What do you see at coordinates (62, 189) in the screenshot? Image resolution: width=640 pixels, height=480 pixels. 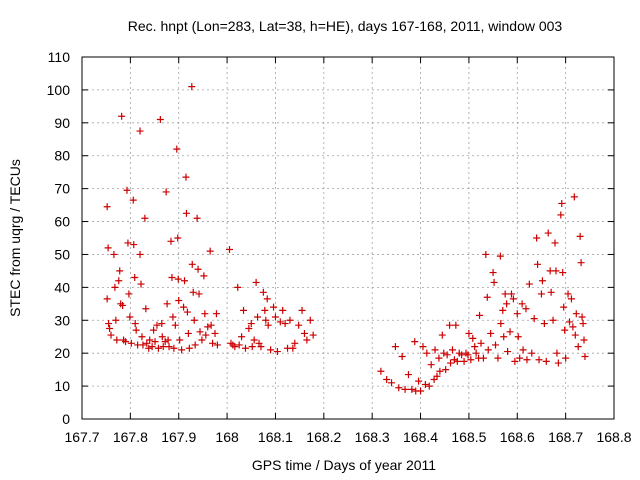 I see `y-tick-label: 70` at bounding box center [62, 189].